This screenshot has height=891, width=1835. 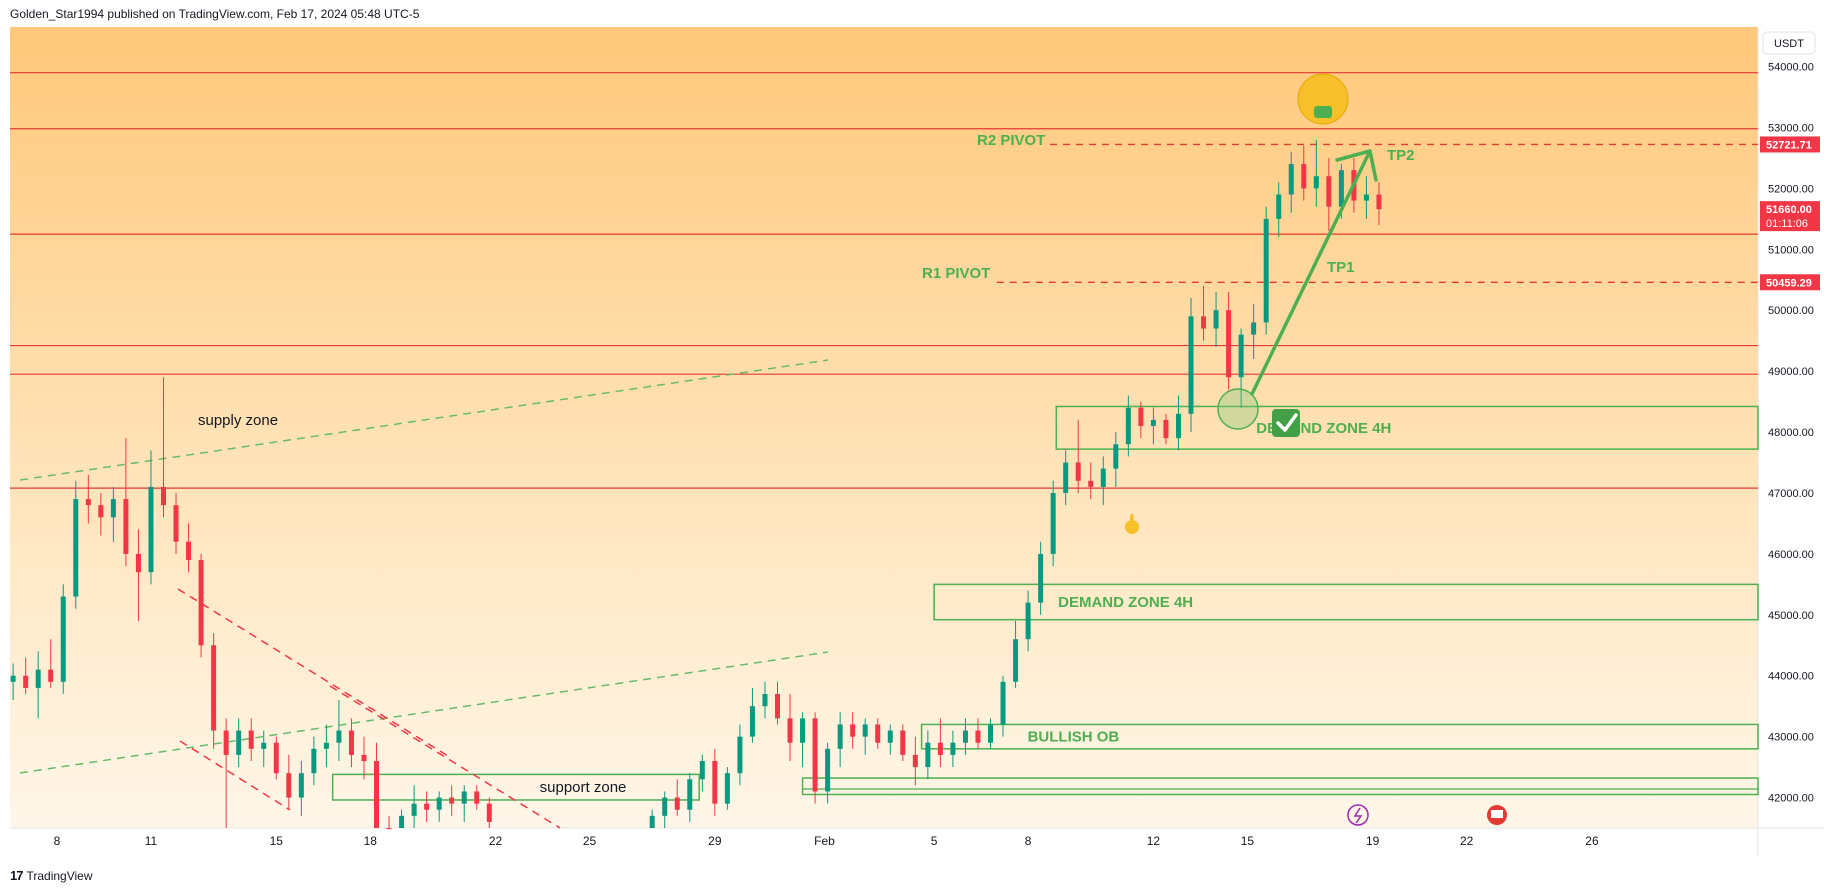 I want to click on lightning-event-icon, so click(x=1358, y=815).